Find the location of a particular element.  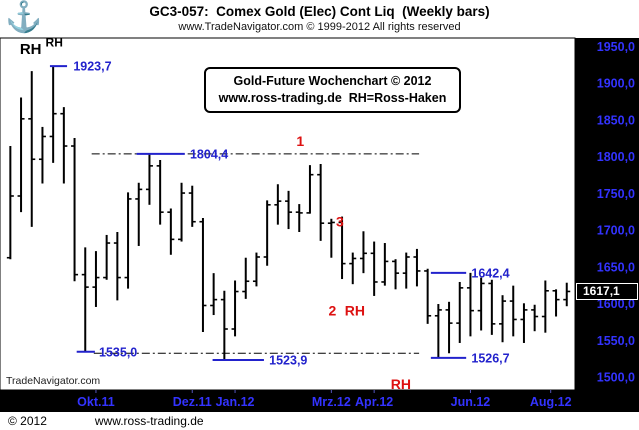

legend-line-2: www.ross-trading.de RH=Ross-Haken is located at coordinates (332, 98).